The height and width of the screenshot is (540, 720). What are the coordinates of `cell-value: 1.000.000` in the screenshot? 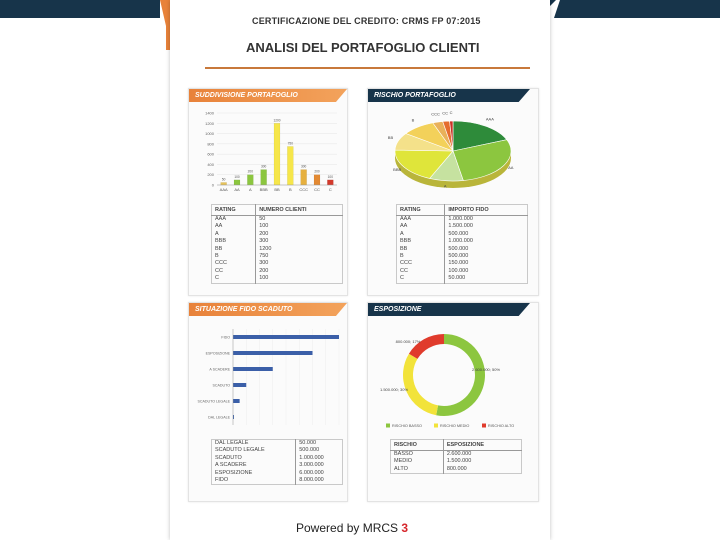 It's located at (486, 242).